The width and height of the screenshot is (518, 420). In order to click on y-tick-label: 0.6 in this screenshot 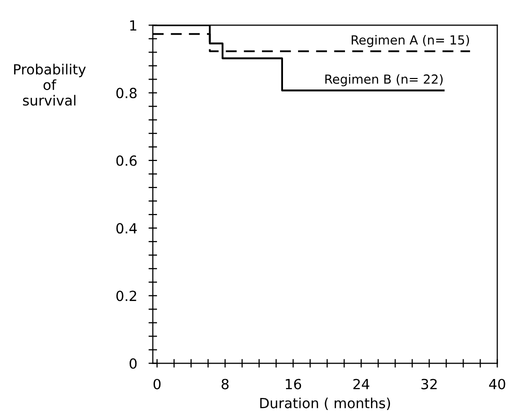, I will do `click(126, 160)`.